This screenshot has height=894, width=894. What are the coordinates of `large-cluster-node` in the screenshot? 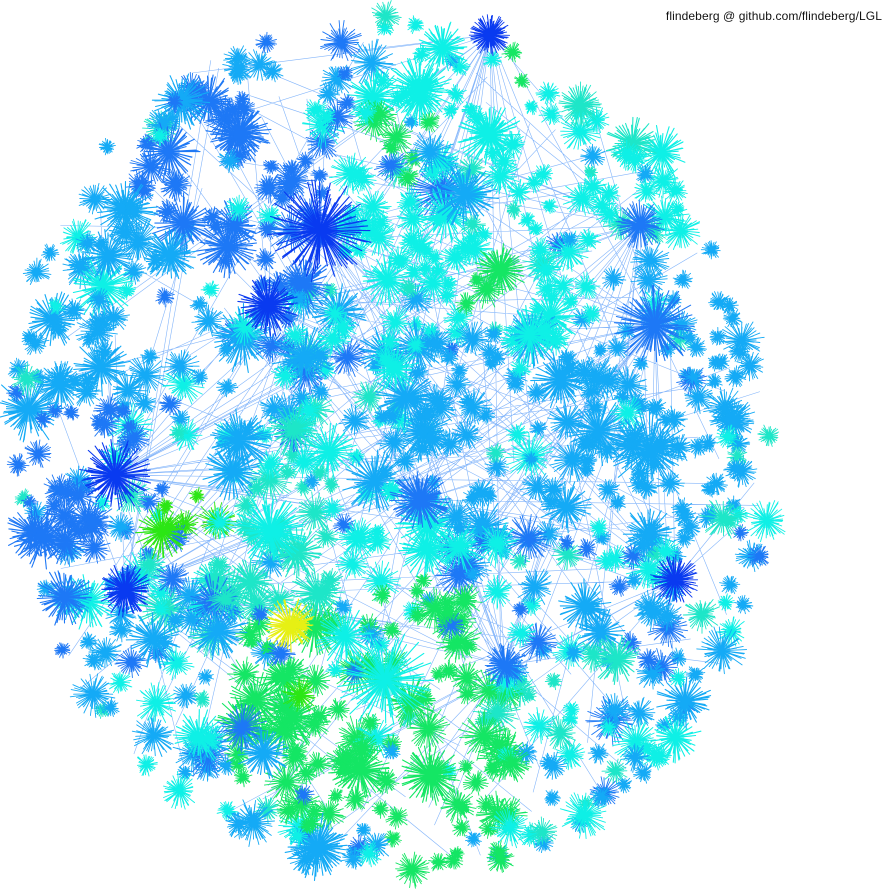 It's located at (430, 775).